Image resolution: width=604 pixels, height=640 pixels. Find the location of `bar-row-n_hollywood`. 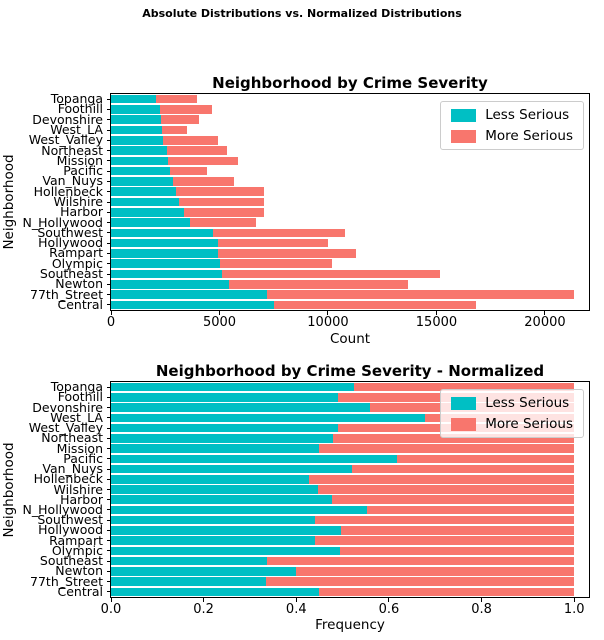

bar-row-n_hollywood is located at coordinates (350, 510).